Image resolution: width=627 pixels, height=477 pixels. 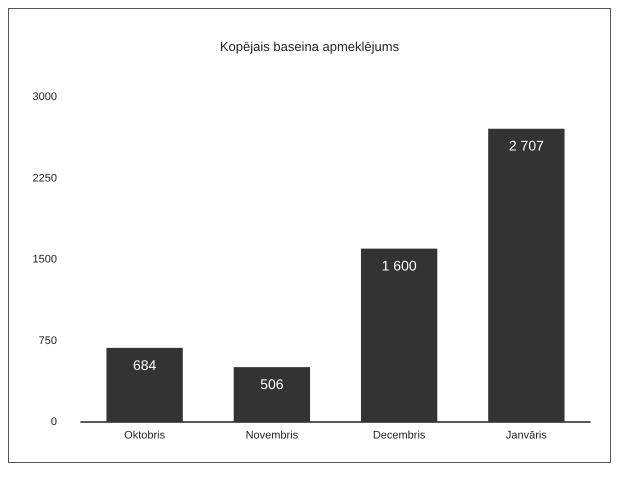 What do you see at coordinates (526, 146) in the screenshot?
I see `data-label: 2 707` at bounding box center [526, 146].